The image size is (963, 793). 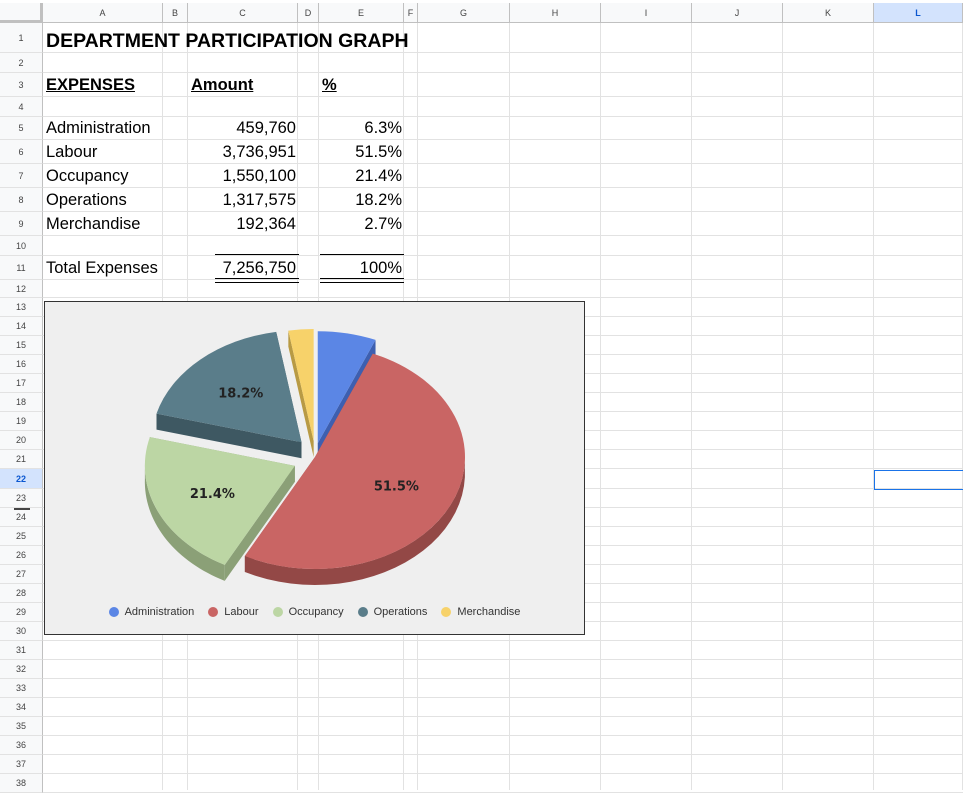 I want to click on selected-cell-L22, so click(x=918, y=480).